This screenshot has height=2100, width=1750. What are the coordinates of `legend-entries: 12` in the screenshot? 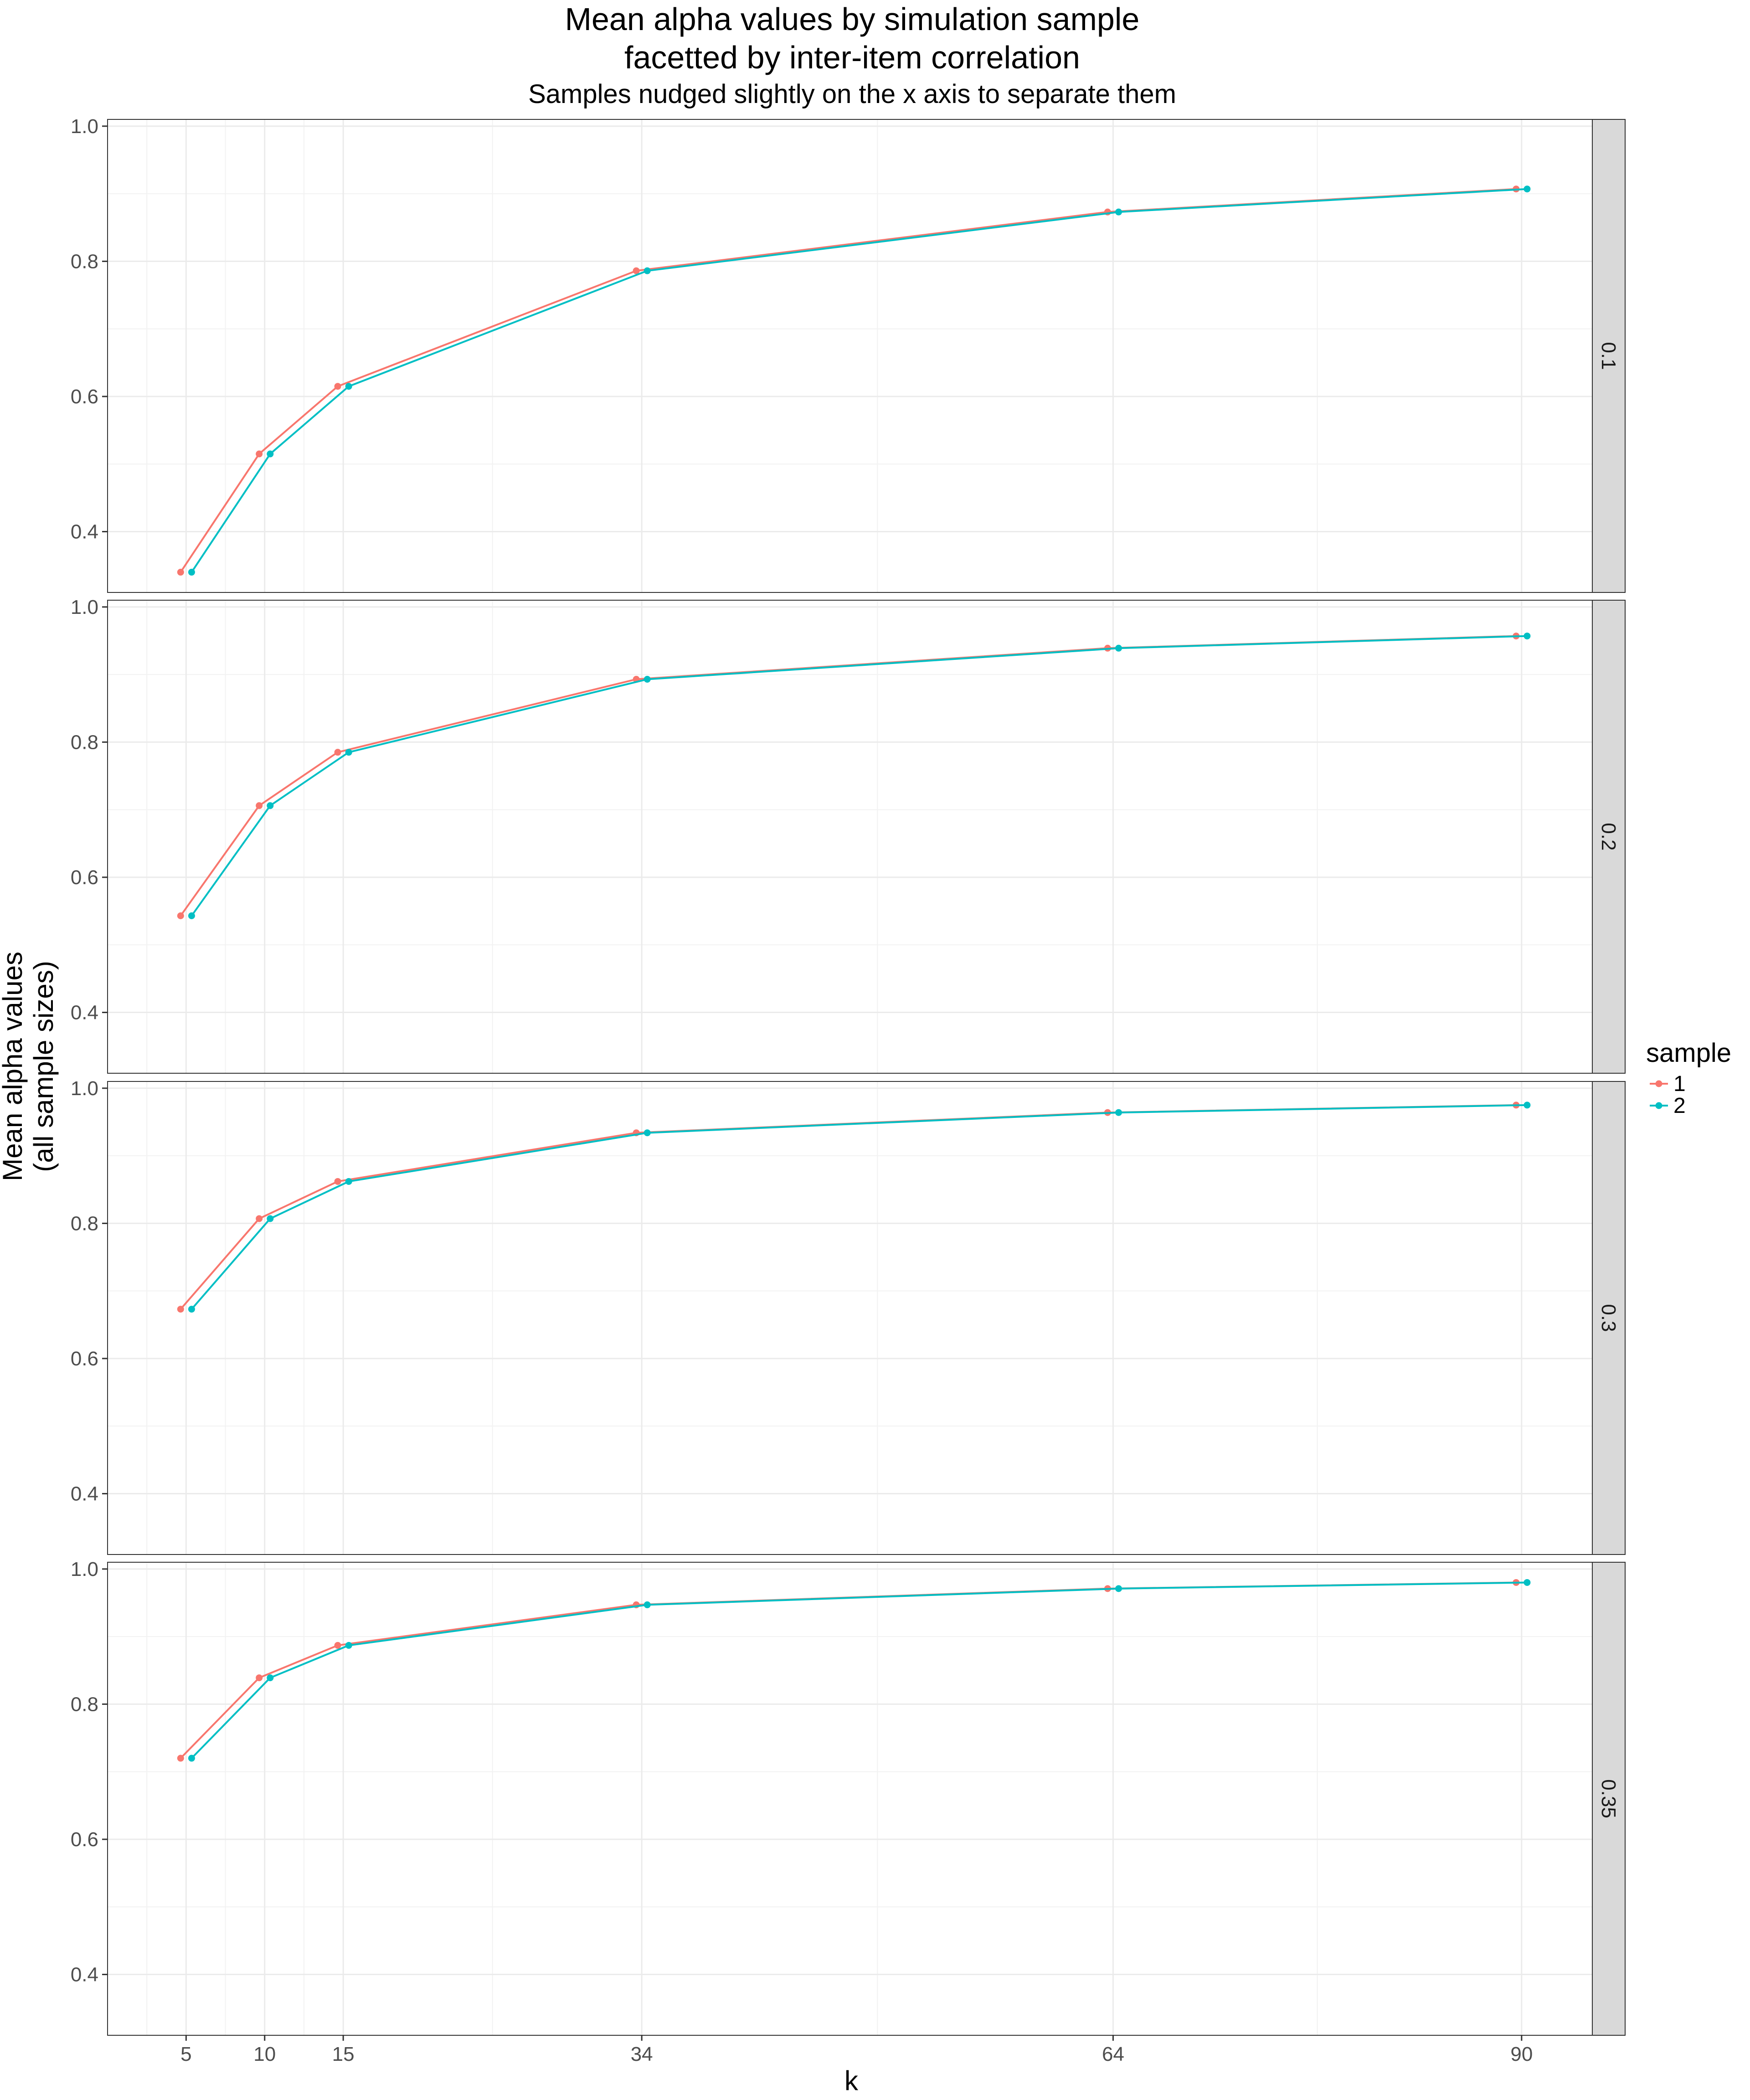 It's located at (1668, 1095).